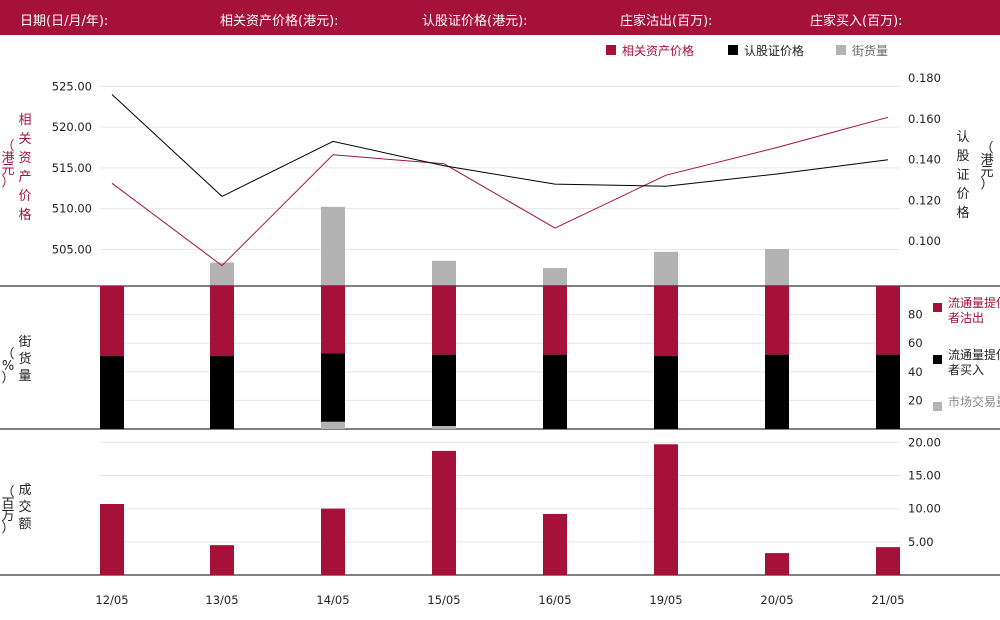 The width and height of the screenshot is (1000, 620). Describe the element at coordinates (7, 170) in the screenshot. I see `left-axis-unit: 元` at that location.